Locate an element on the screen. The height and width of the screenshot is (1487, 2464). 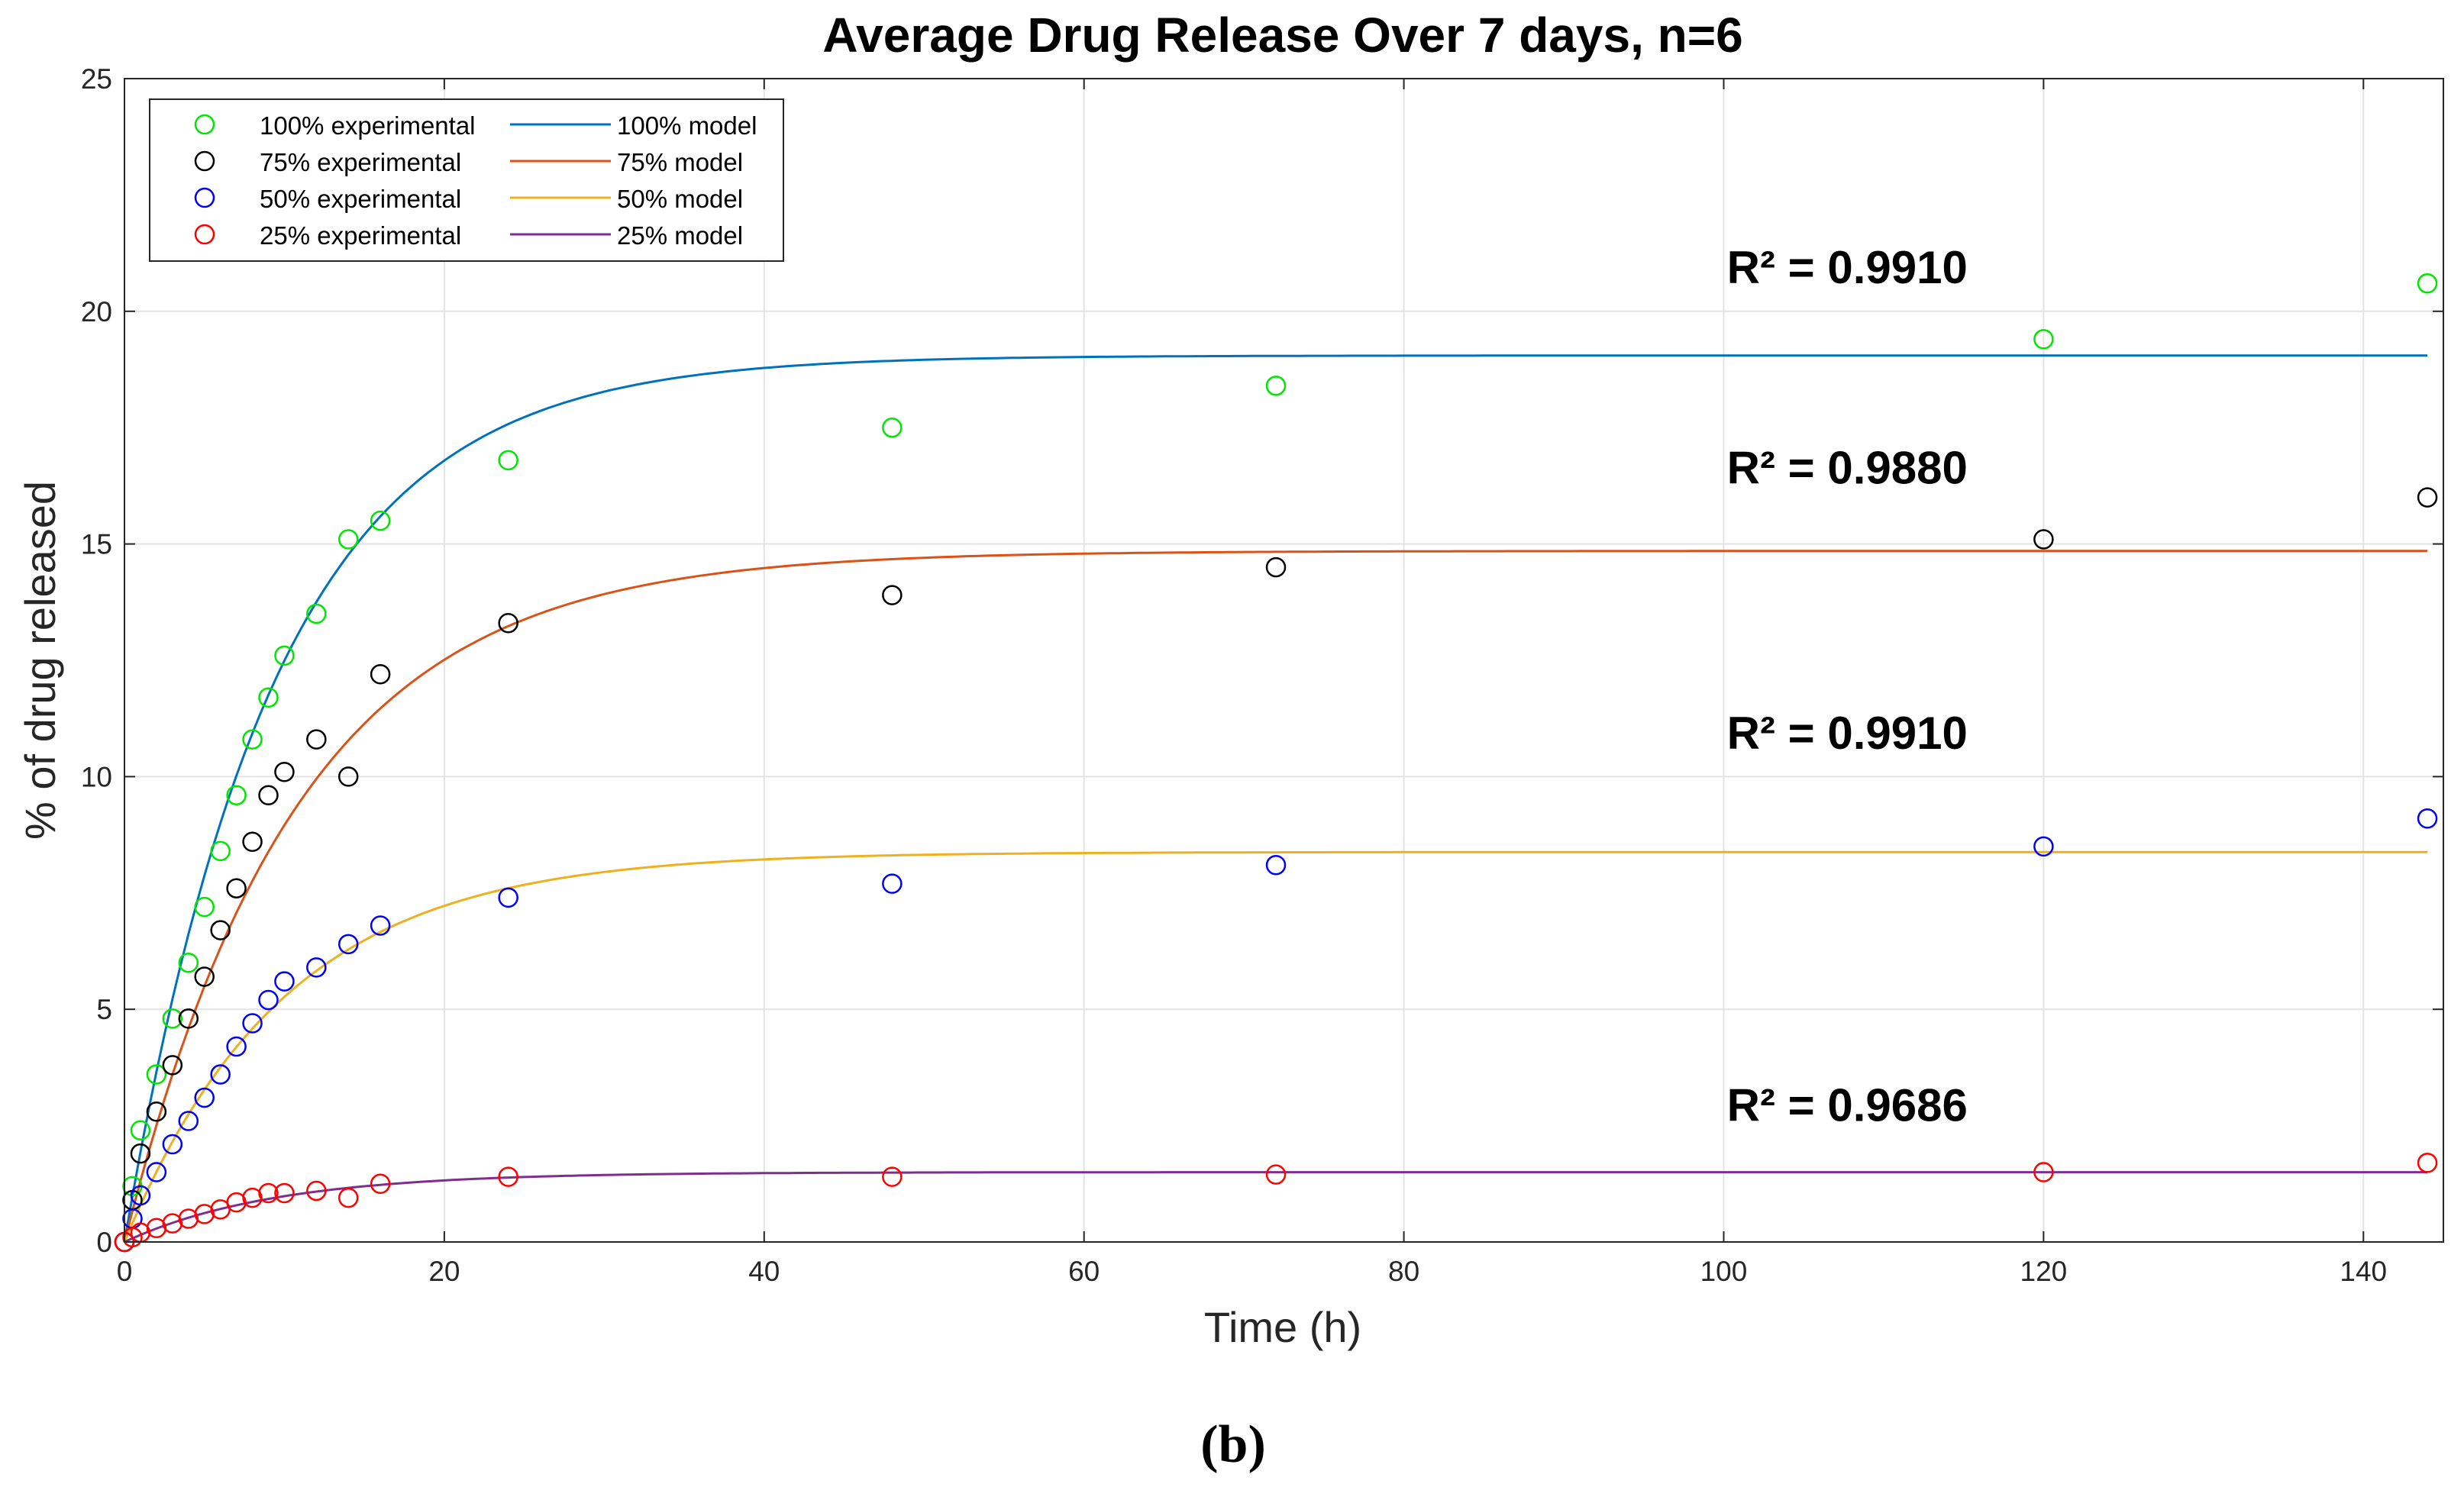
legend-label: 25% model is located at coordinates (680, 235).